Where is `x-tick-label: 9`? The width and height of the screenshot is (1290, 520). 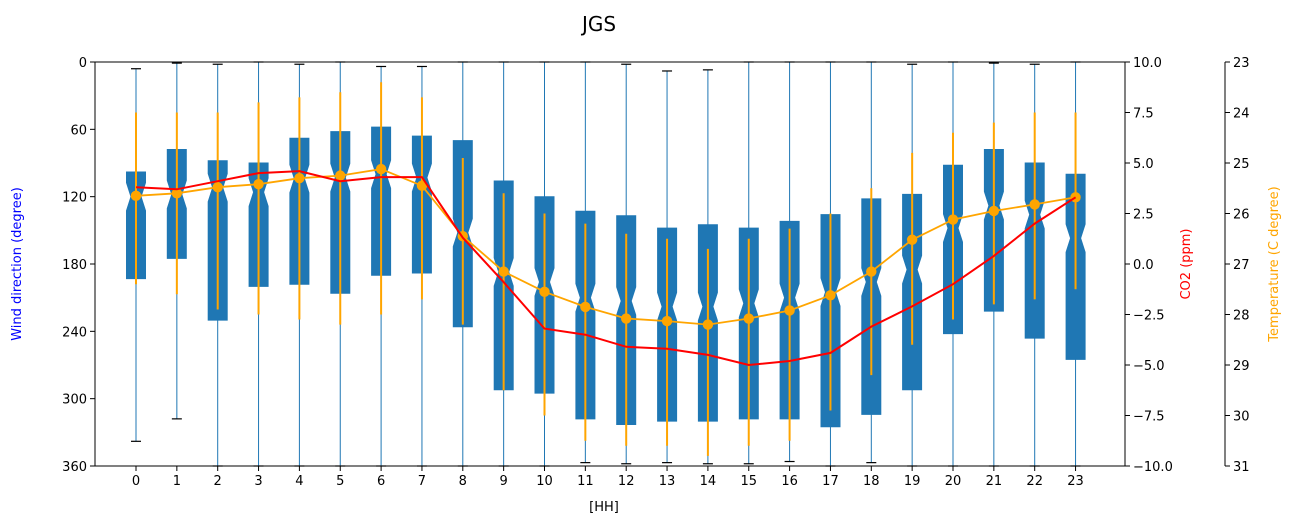
x-tick-label: 9 is located at coordinates (504, 481).